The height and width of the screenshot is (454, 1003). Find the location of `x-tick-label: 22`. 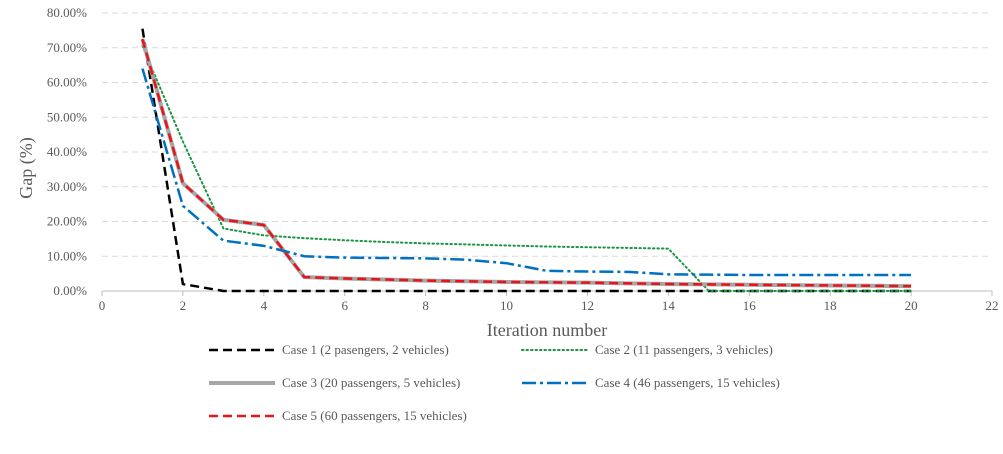

x-tick-label: 22 is located at coordinates (992, 305).